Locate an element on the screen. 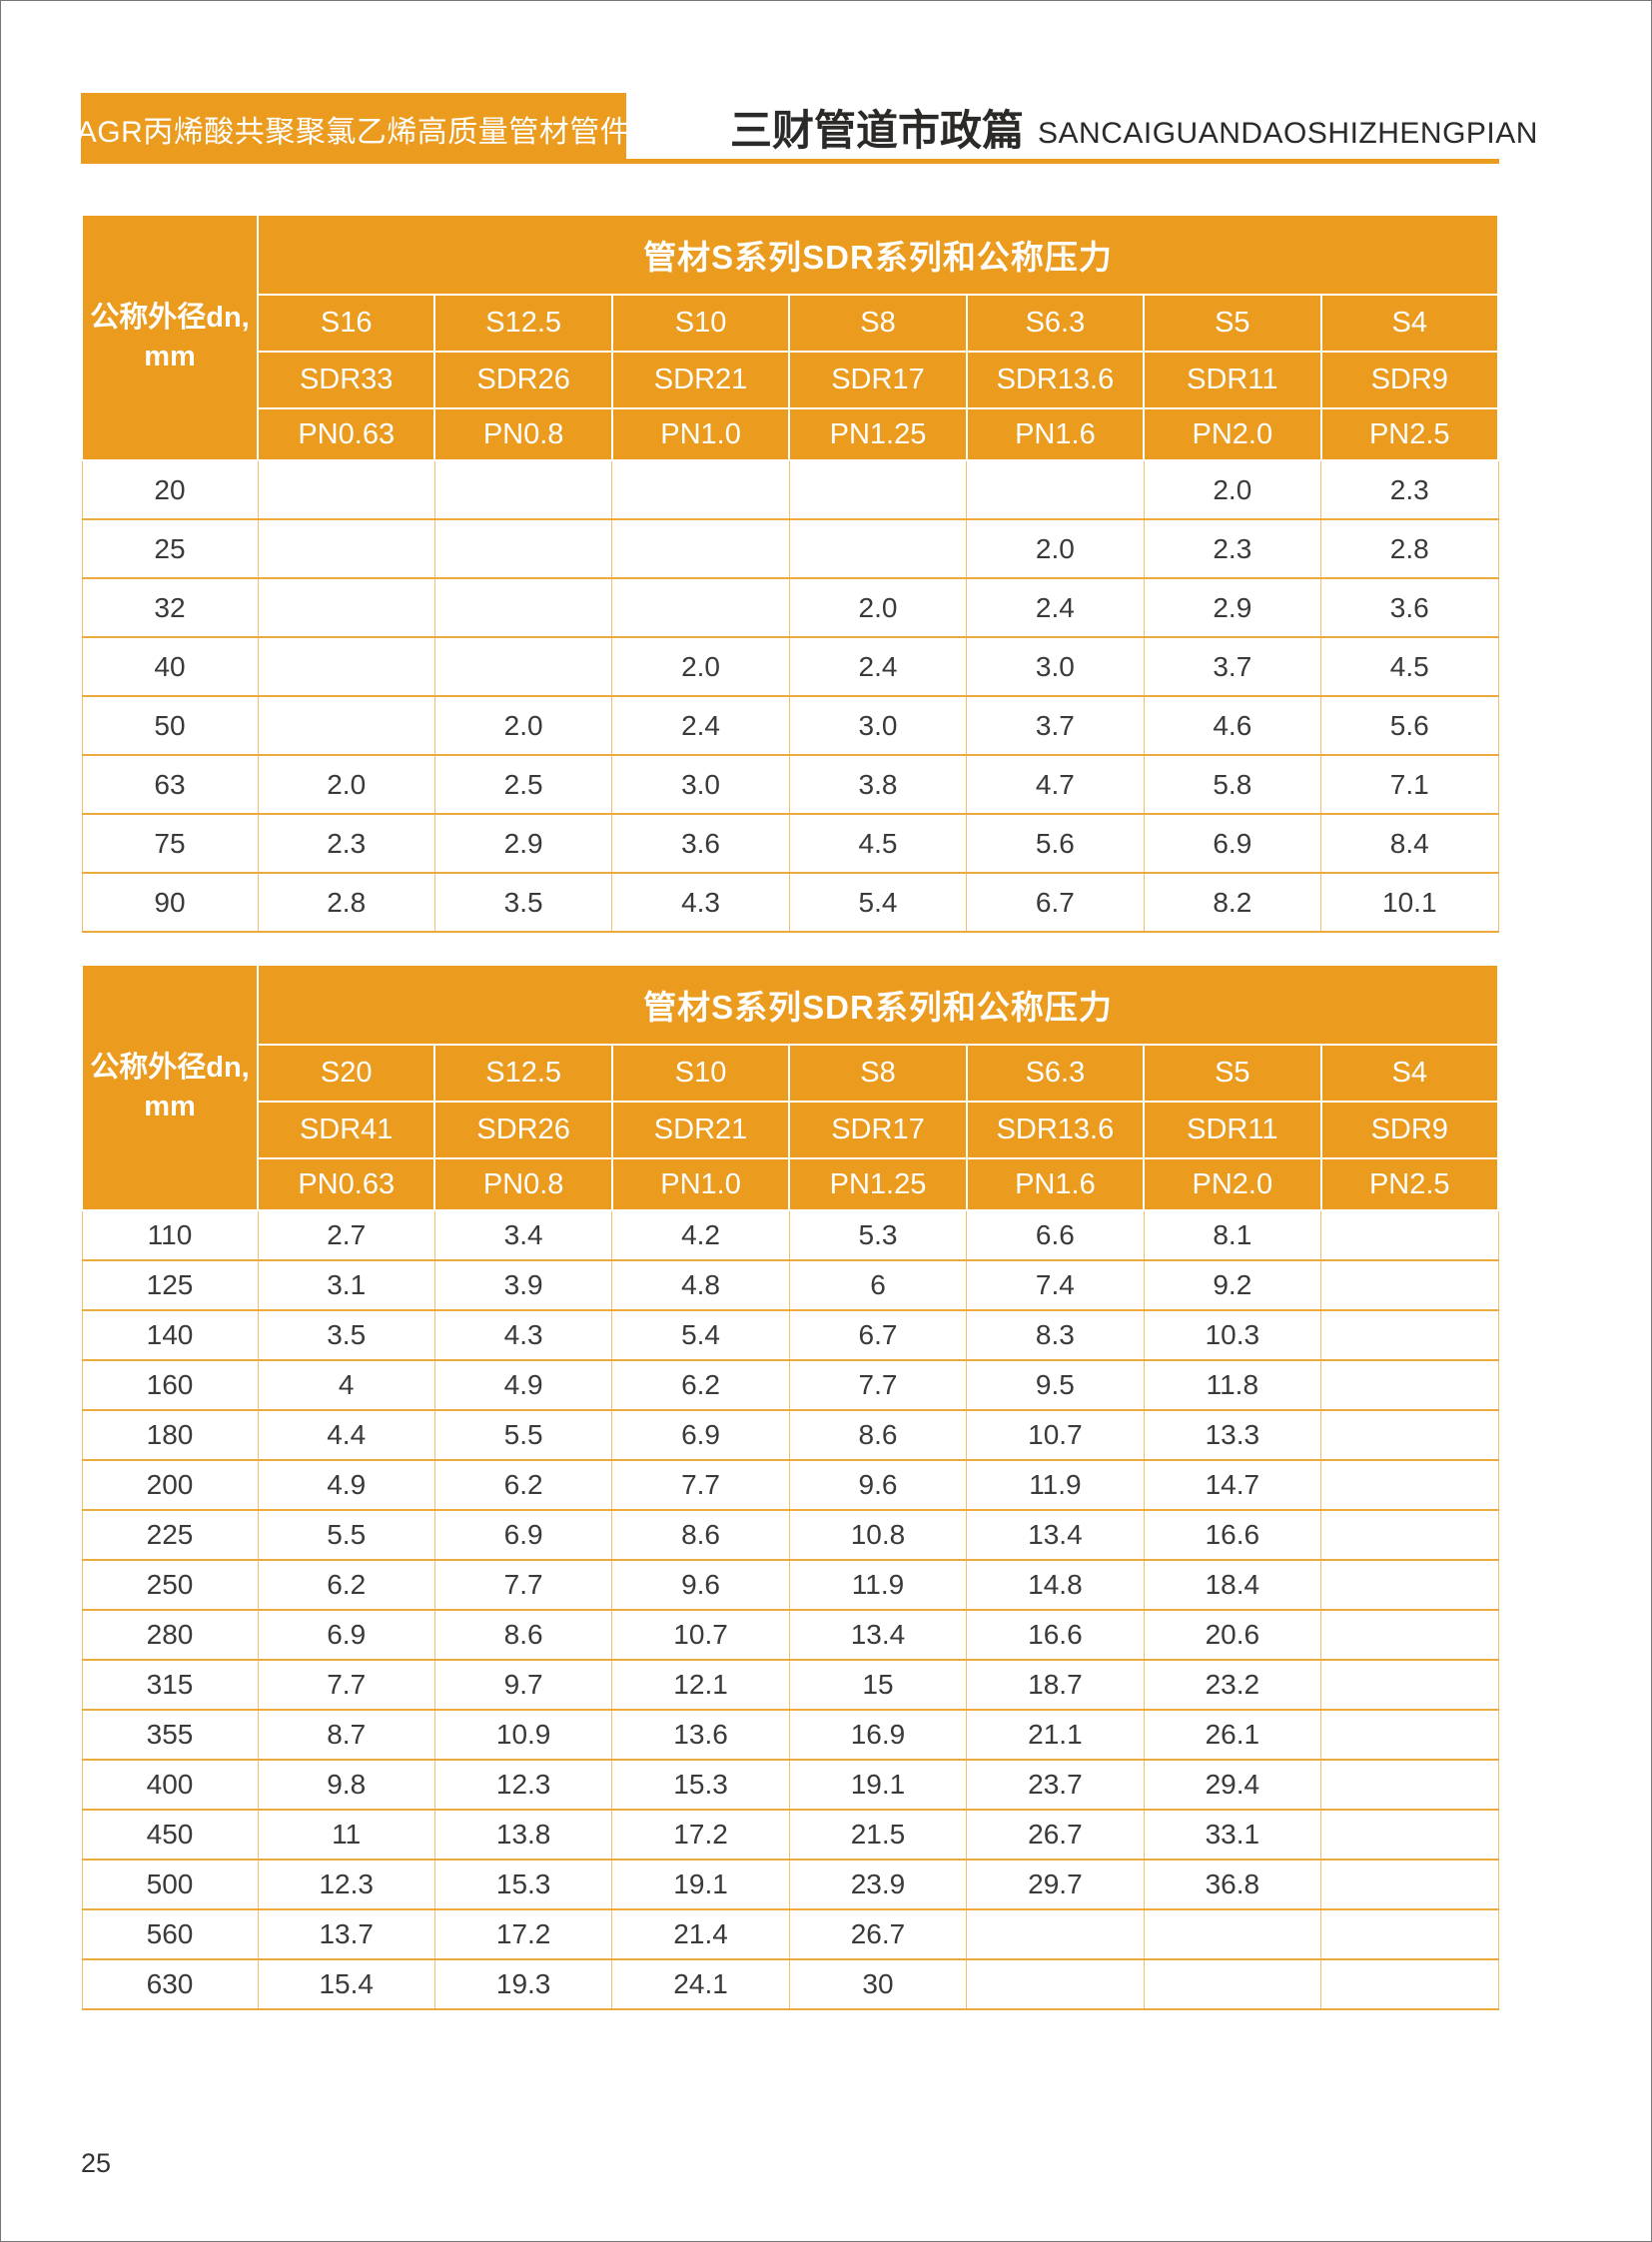 The height and width of the screenshot is (2242, 1652). table-row: 630 15.4 19.3 24.1 30 is located at coordinates (790, 1984).